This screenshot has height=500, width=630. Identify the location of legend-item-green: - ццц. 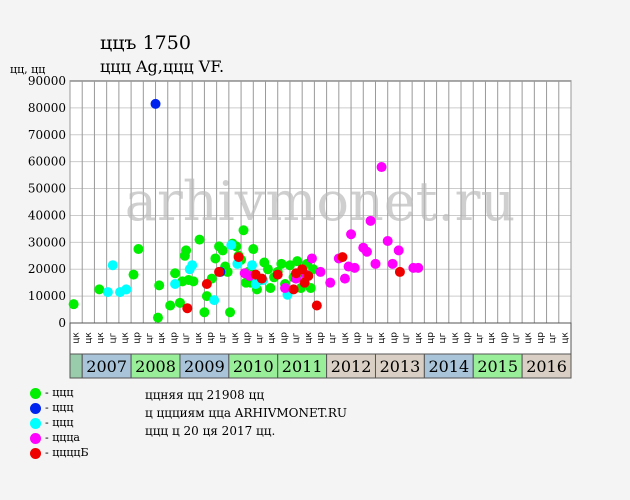
(51, 393).